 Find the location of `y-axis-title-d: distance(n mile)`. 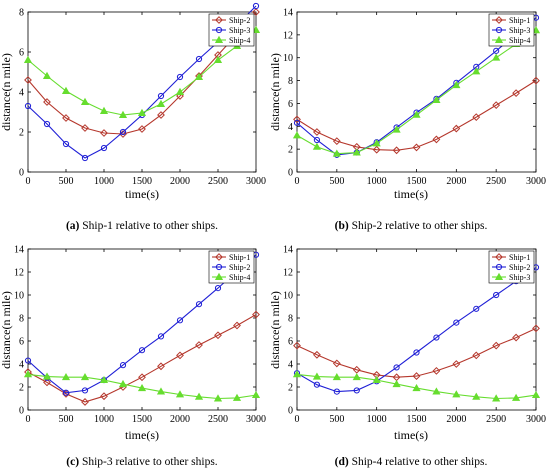

y-axis-title-d: distance(n mile) is located at coordinates (275, 330).